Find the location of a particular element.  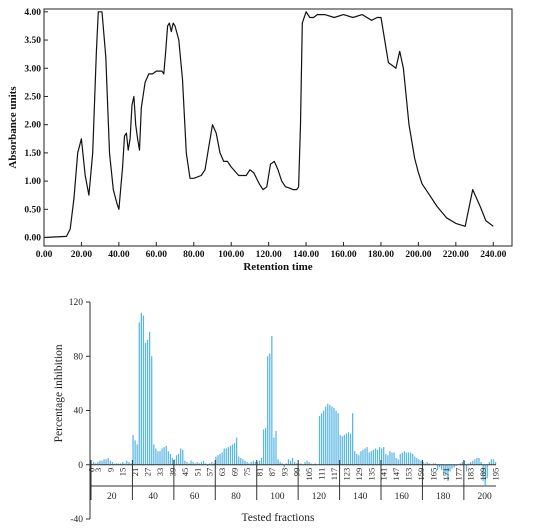

x-tick-label: 80.00 is located at coordinates (194, 255).